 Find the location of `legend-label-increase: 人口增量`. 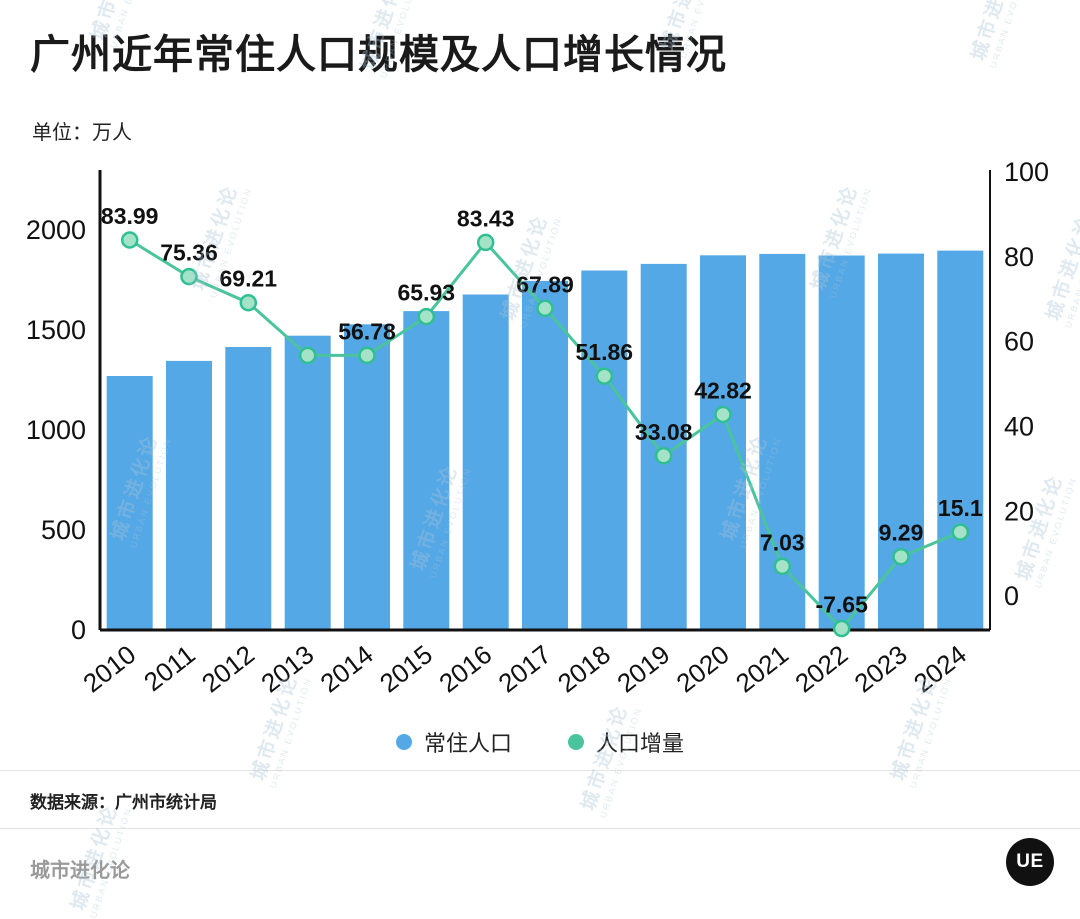

legend-label-increase: 人口增量 is located at coordinates (640, 743).